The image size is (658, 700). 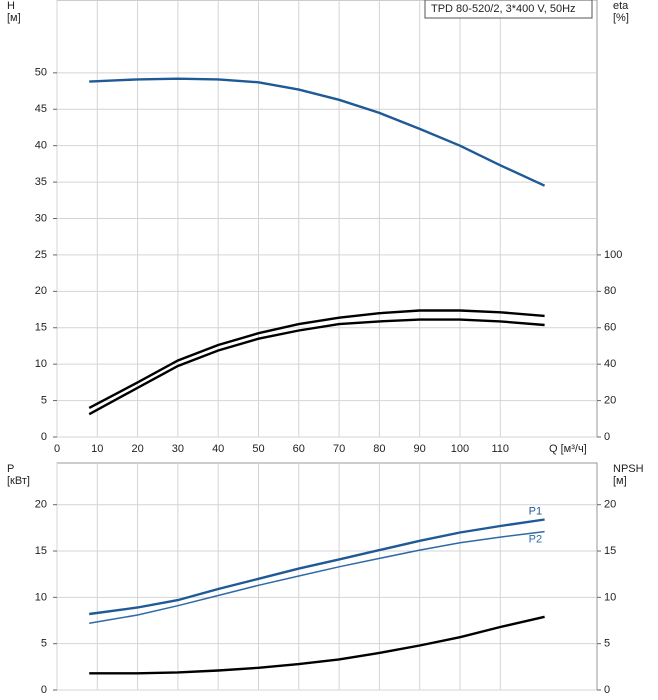 I want to click on x-tick-label: 0, so click(x=57, y=449).